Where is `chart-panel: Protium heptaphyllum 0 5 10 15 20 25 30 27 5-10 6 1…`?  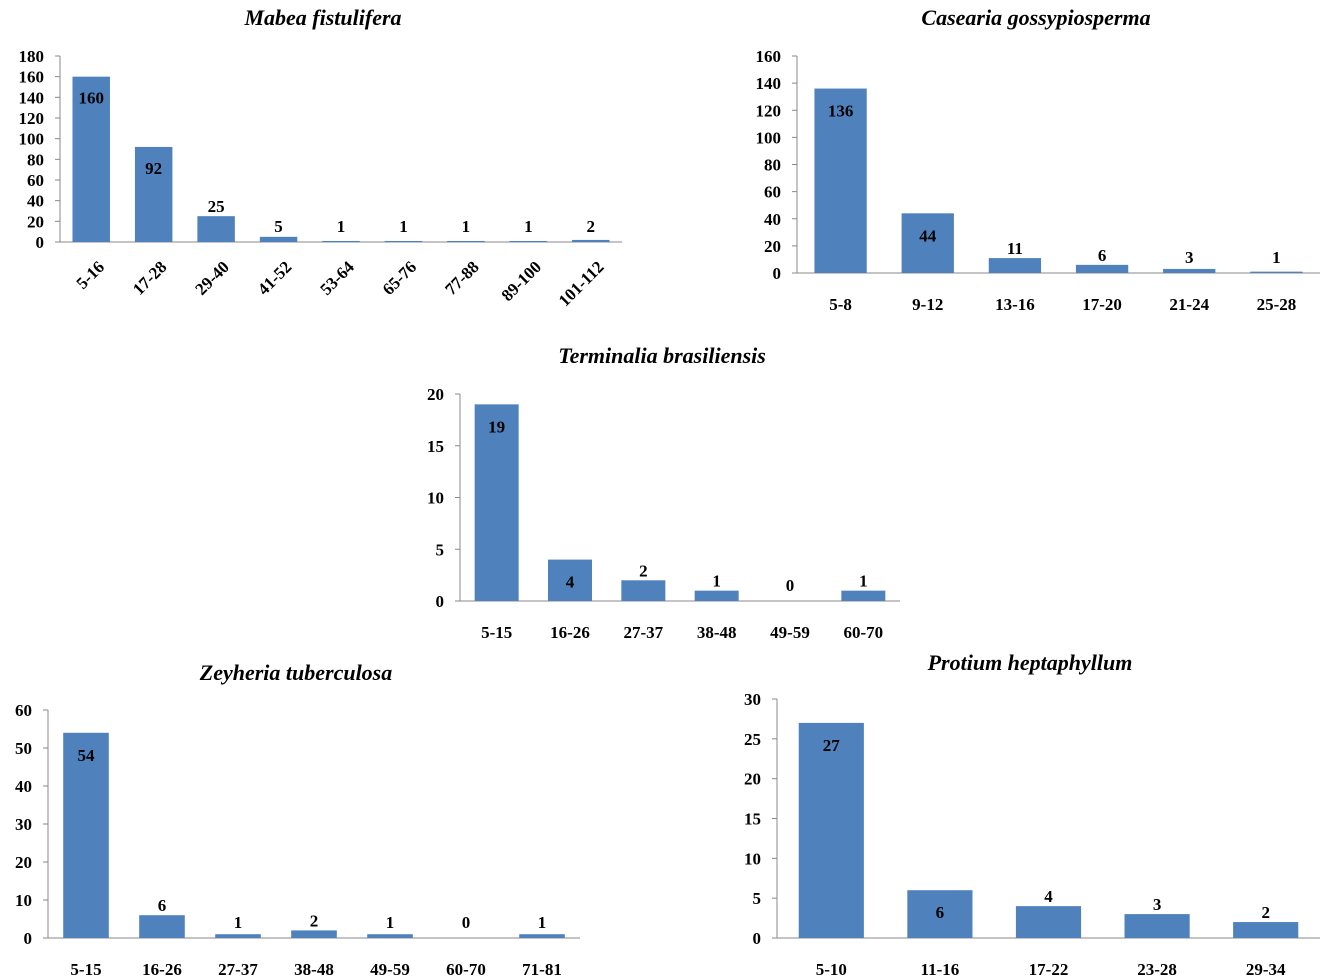
chart-panel: Protium heptaphyllum 0 5 10 15 20 25 30 27 5-10 6 1… is located at coordinates (1032, 814).